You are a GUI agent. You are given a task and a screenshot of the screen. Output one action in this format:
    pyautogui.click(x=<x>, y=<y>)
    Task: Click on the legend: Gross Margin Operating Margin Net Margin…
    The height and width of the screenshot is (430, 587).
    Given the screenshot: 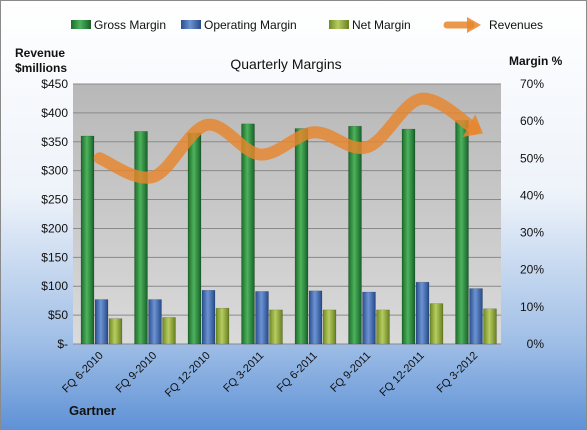 What is the action you would take?
    pyautogui.click(x=307, y=25)
    